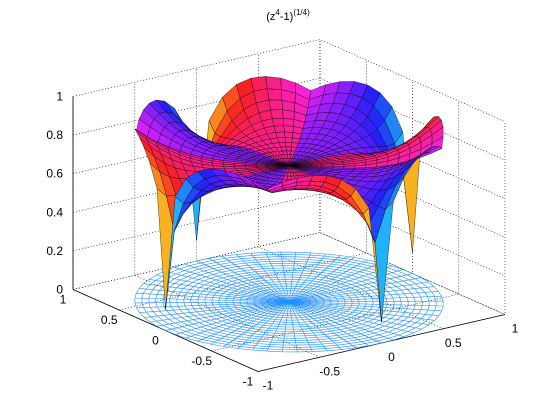  What do you see at coordinates (329, 371) in the screenshot?
I see `x-tick-label: -0.5` at bounding box center [329, 371].